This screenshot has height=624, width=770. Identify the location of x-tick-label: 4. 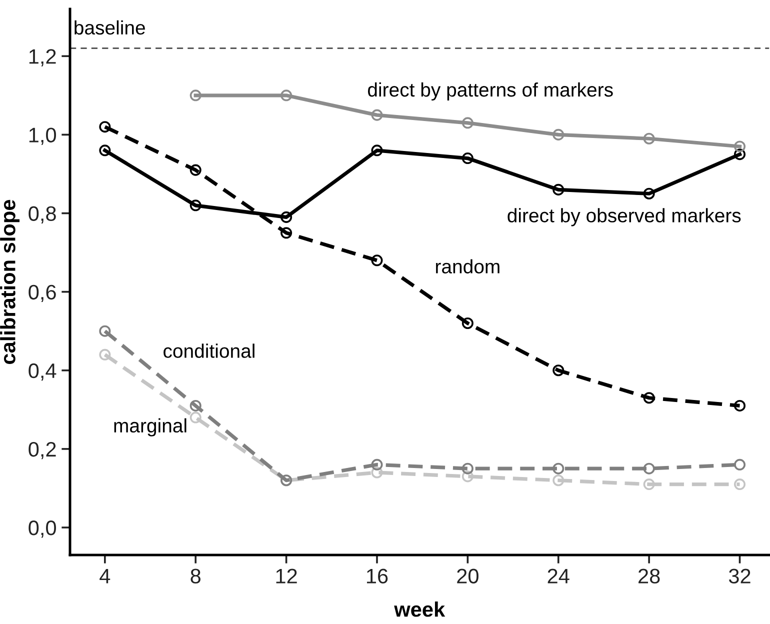
(105, 576).